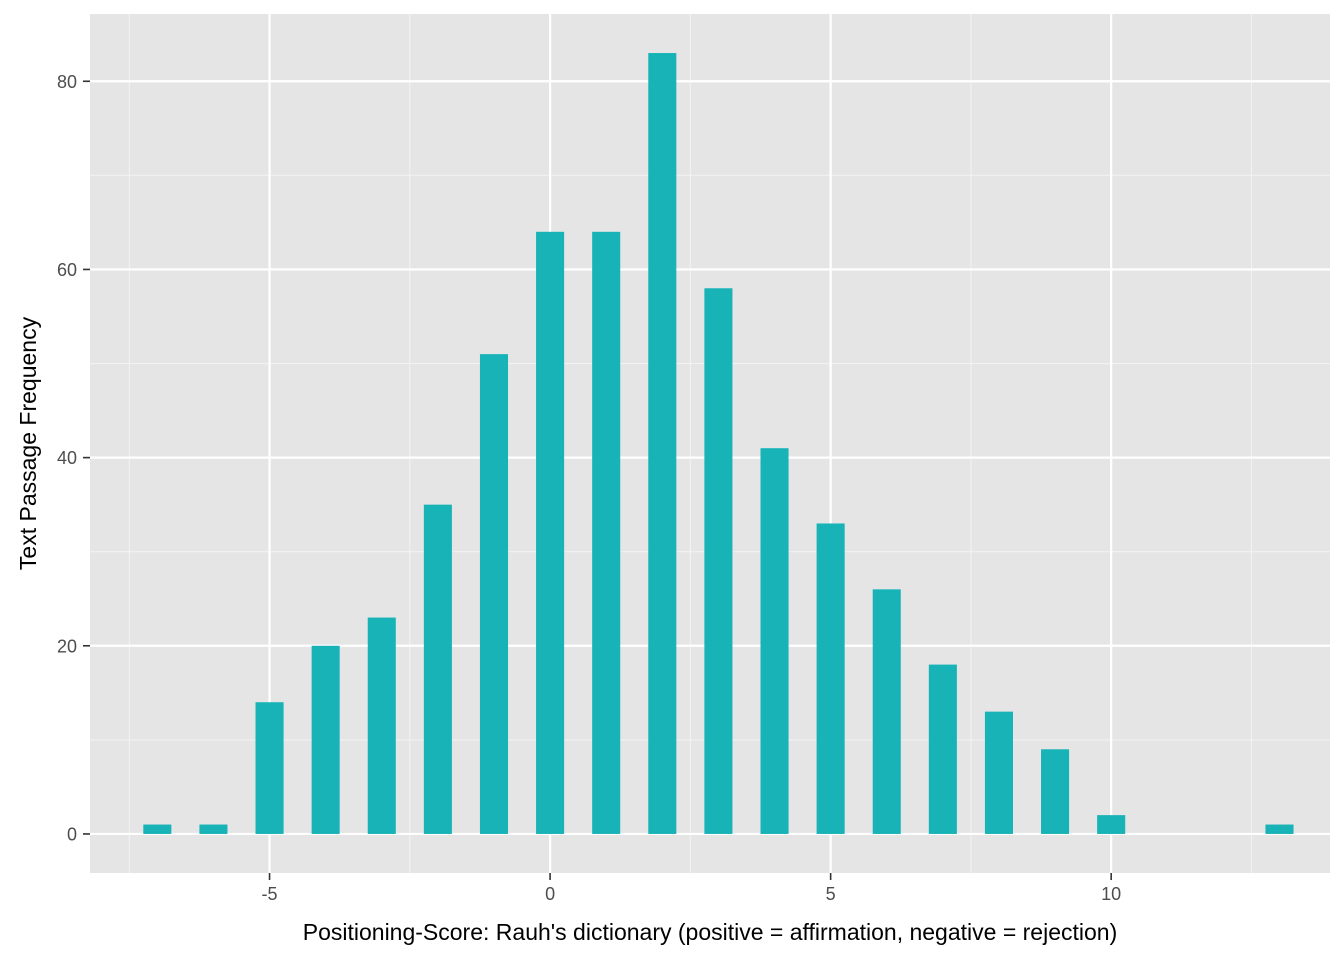 This screenshot has width=1344, height=960. I want to click on x-tick-label: -5, so click(270, 894).